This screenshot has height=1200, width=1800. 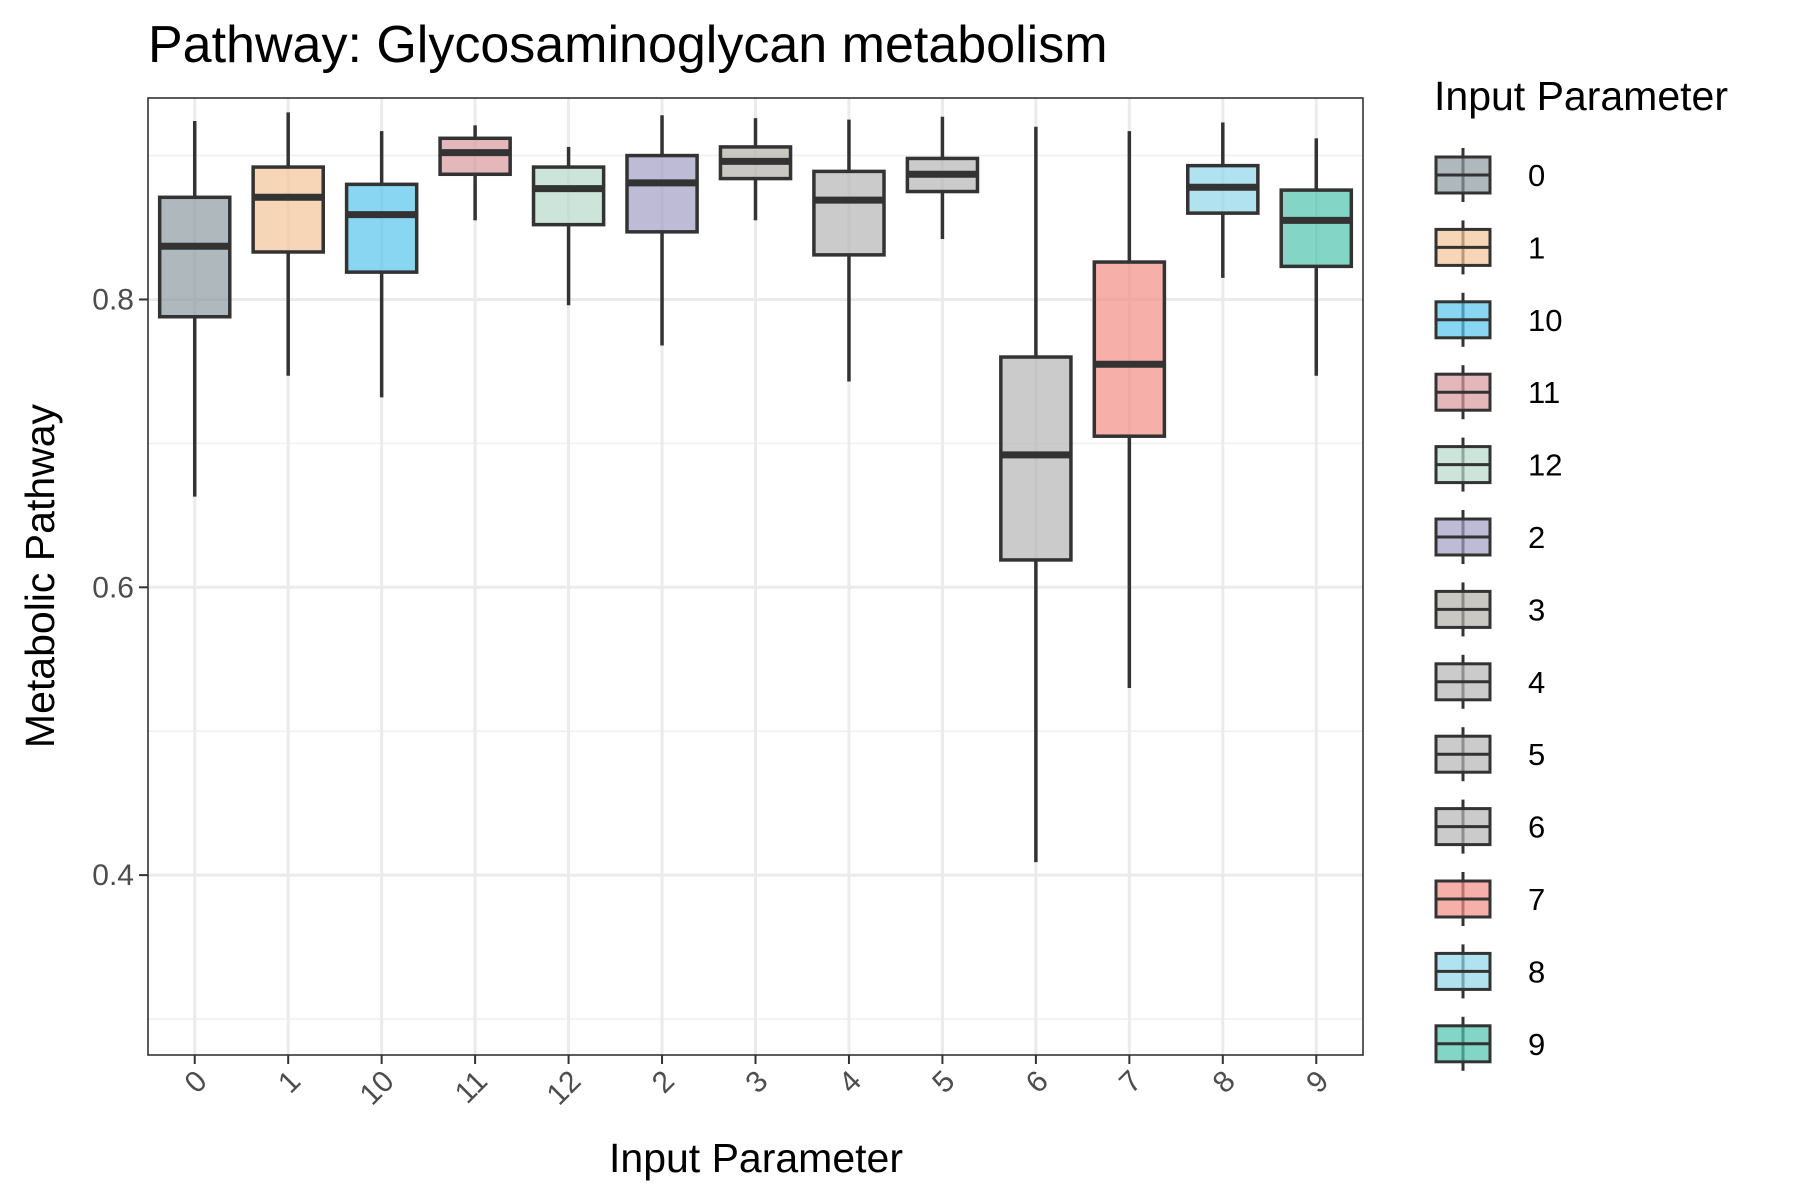 I want to click on legend-label: 11, so click(x=1544, y=392).